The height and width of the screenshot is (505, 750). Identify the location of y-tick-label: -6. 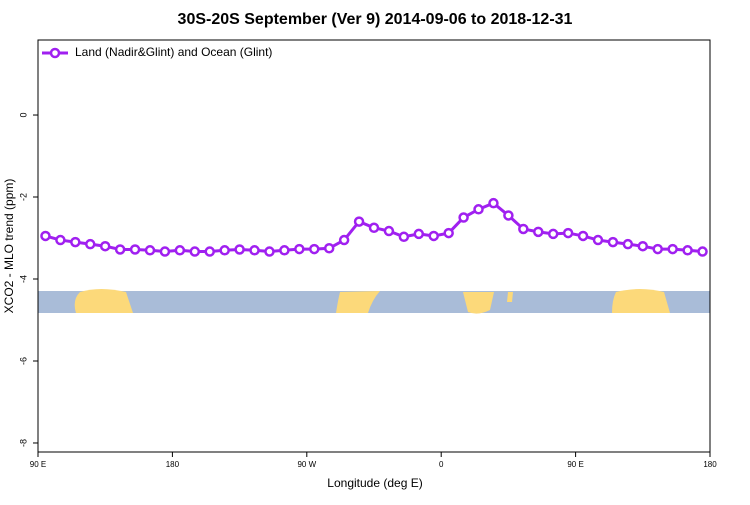
(23, 361).